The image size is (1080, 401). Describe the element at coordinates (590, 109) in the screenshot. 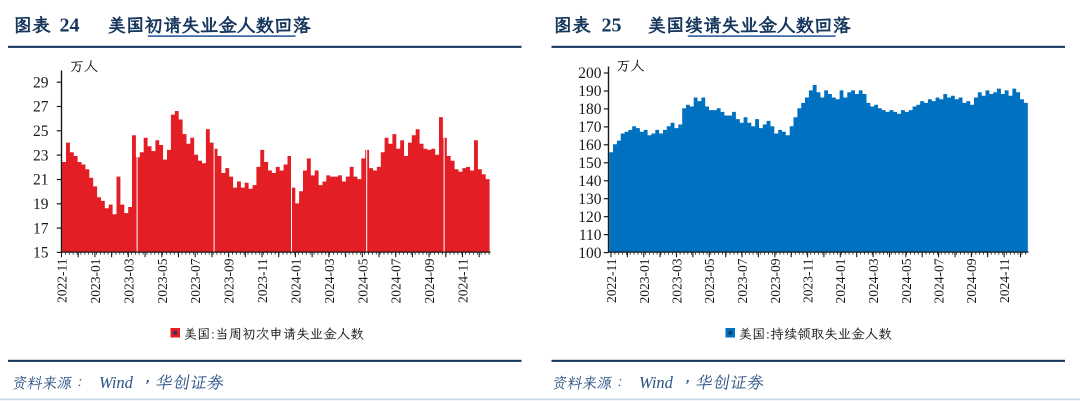

I see `svg-text: 180` at that location.